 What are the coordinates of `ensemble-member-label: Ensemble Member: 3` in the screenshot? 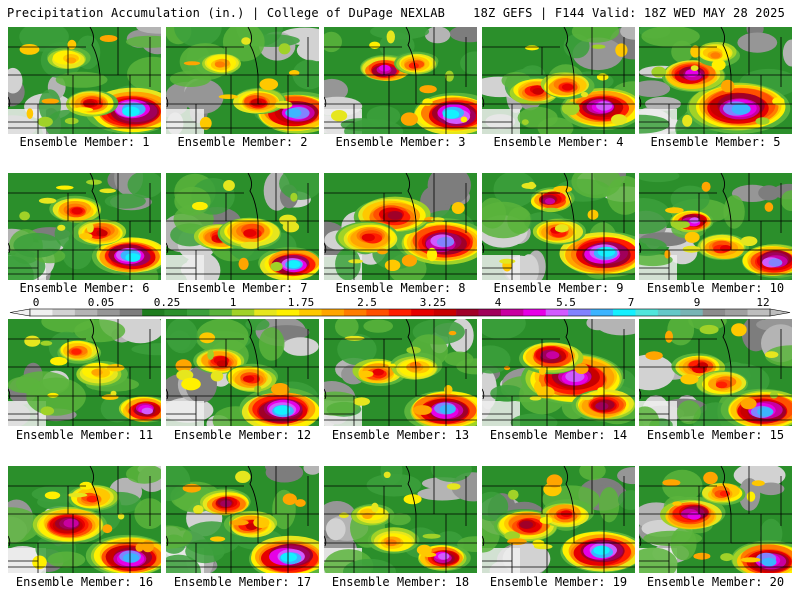 It's located at (400, 142).